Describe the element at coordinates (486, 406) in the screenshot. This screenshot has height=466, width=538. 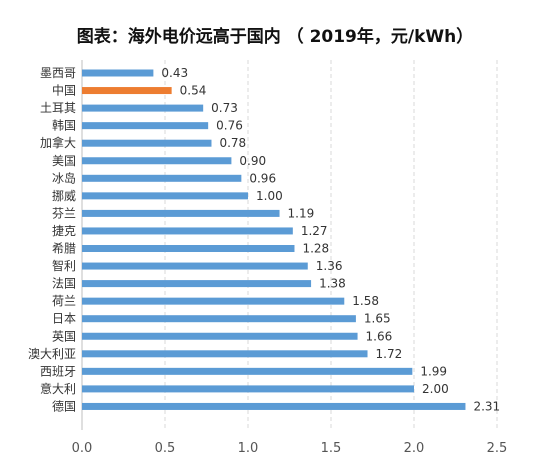
I see `value-label: 2.31` at that location.